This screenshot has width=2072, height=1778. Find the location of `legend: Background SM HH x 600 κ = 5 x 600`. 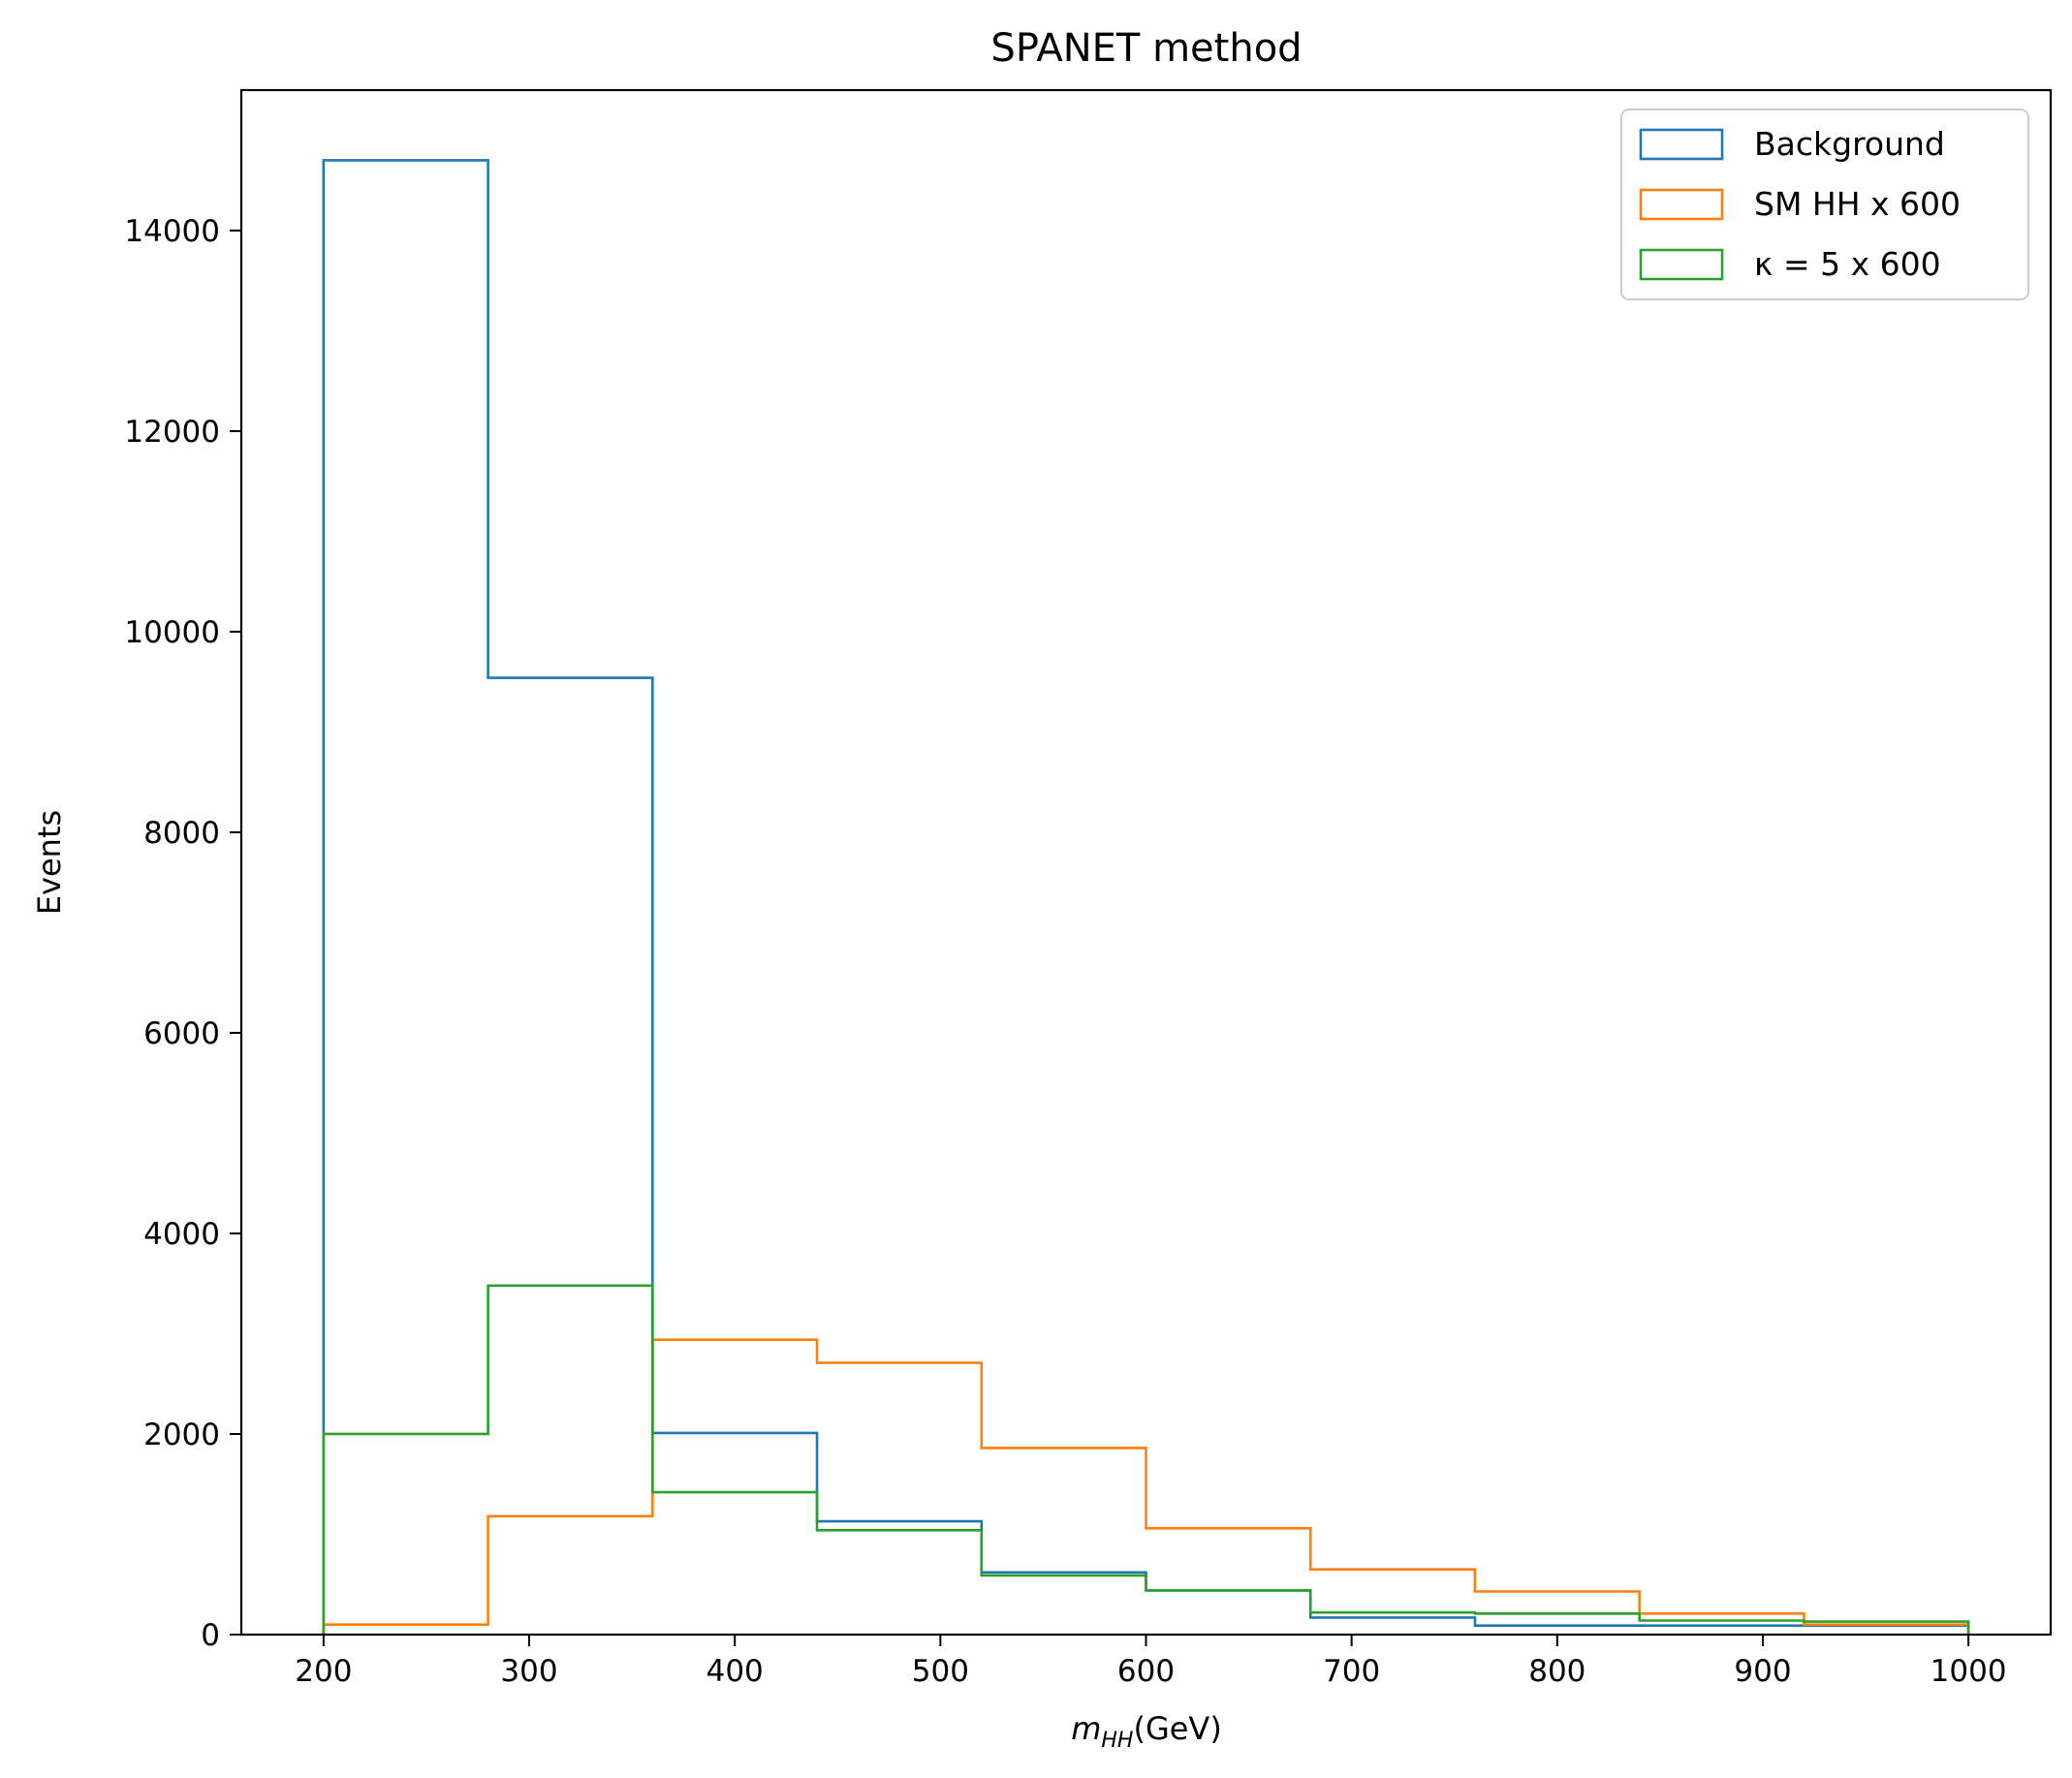

legend: Background SM HH x 600 κ = 5 x 600 is located at coordinates (1824, 204).